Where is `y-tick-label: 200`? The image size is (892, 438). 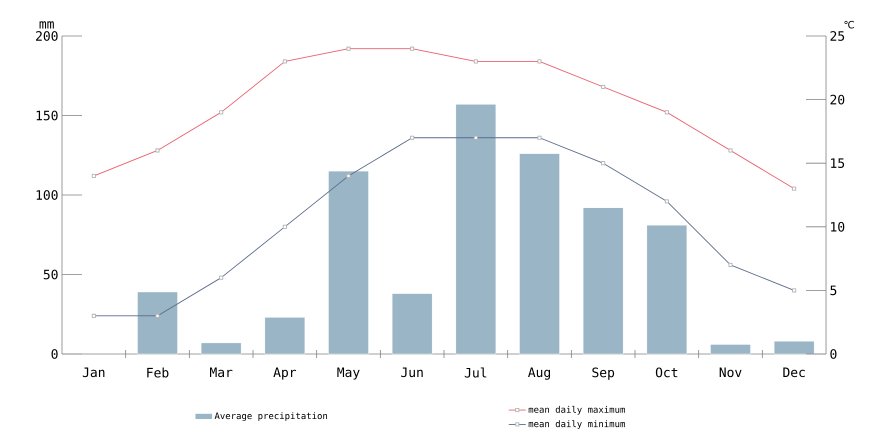
y-tick-label: 200 is located at coordinates (47, 36).